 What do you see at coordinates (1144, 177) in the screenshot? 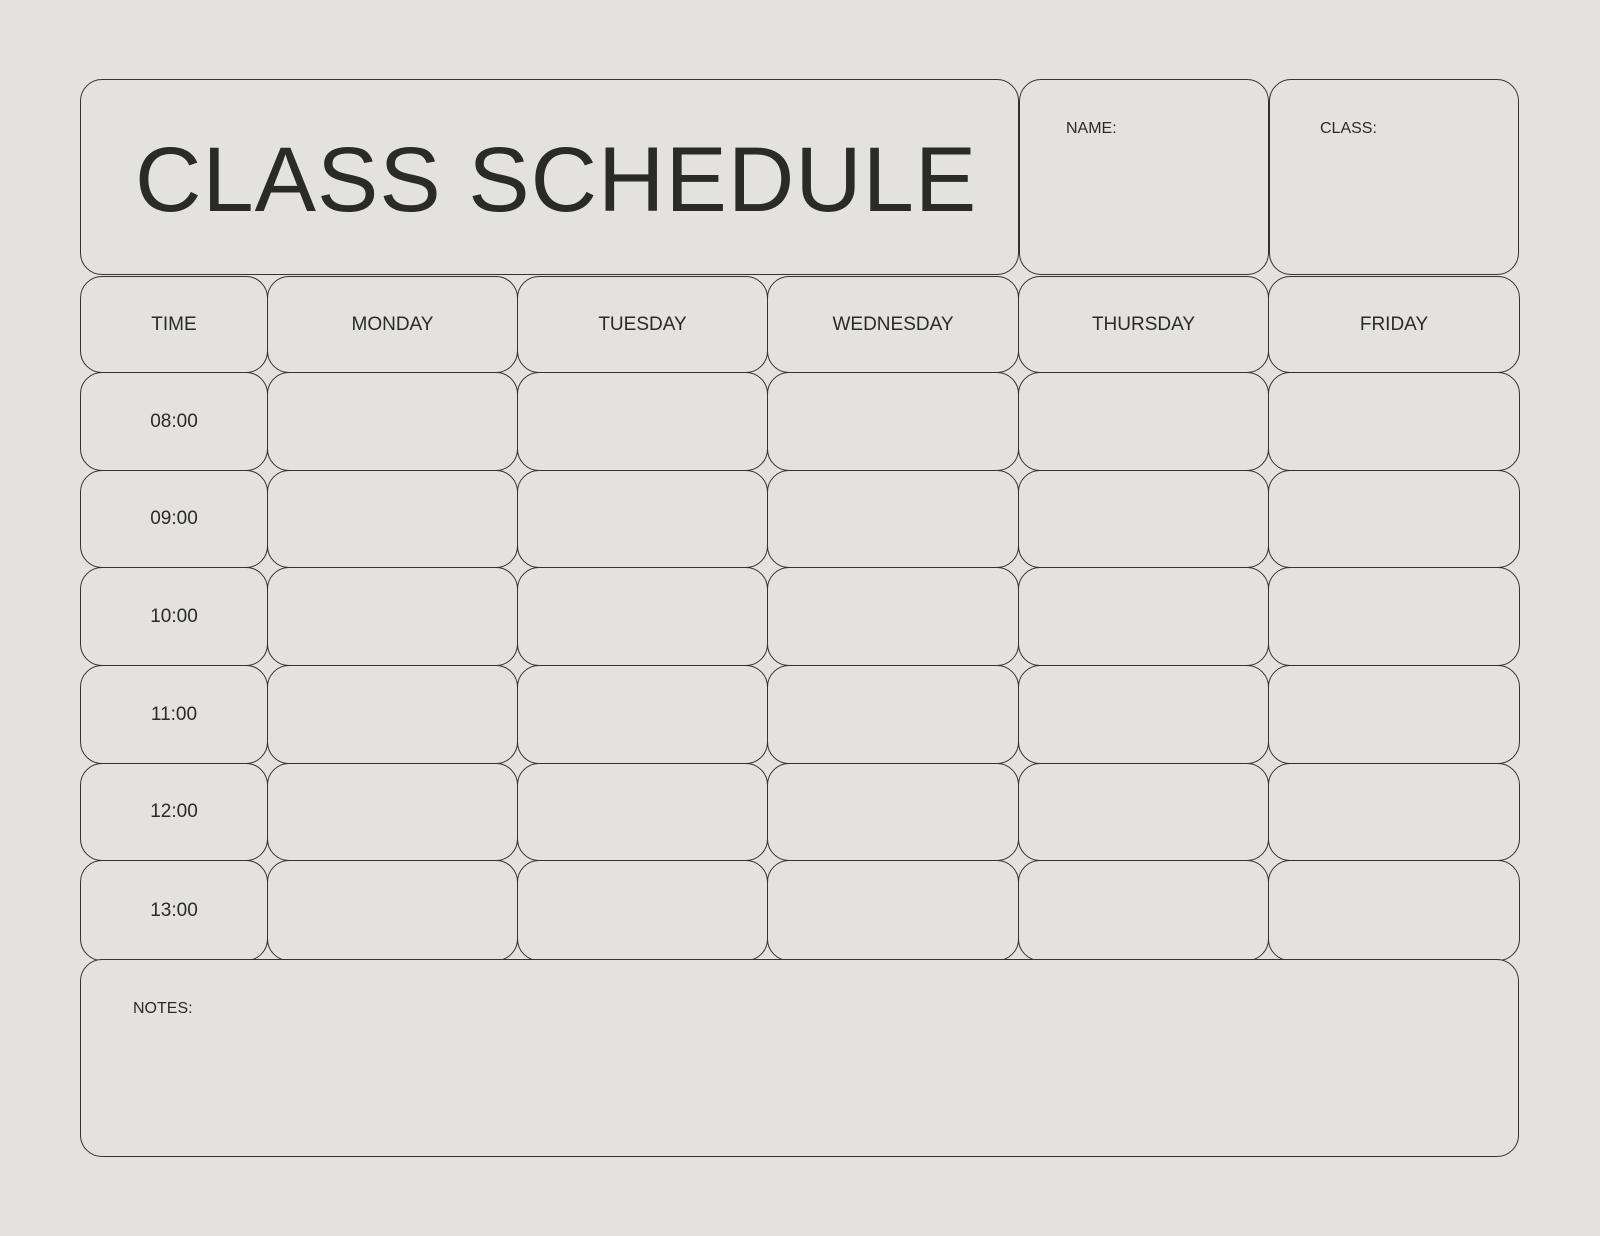
I see `name-field: NAME:` at bounding box center [1144, 177].